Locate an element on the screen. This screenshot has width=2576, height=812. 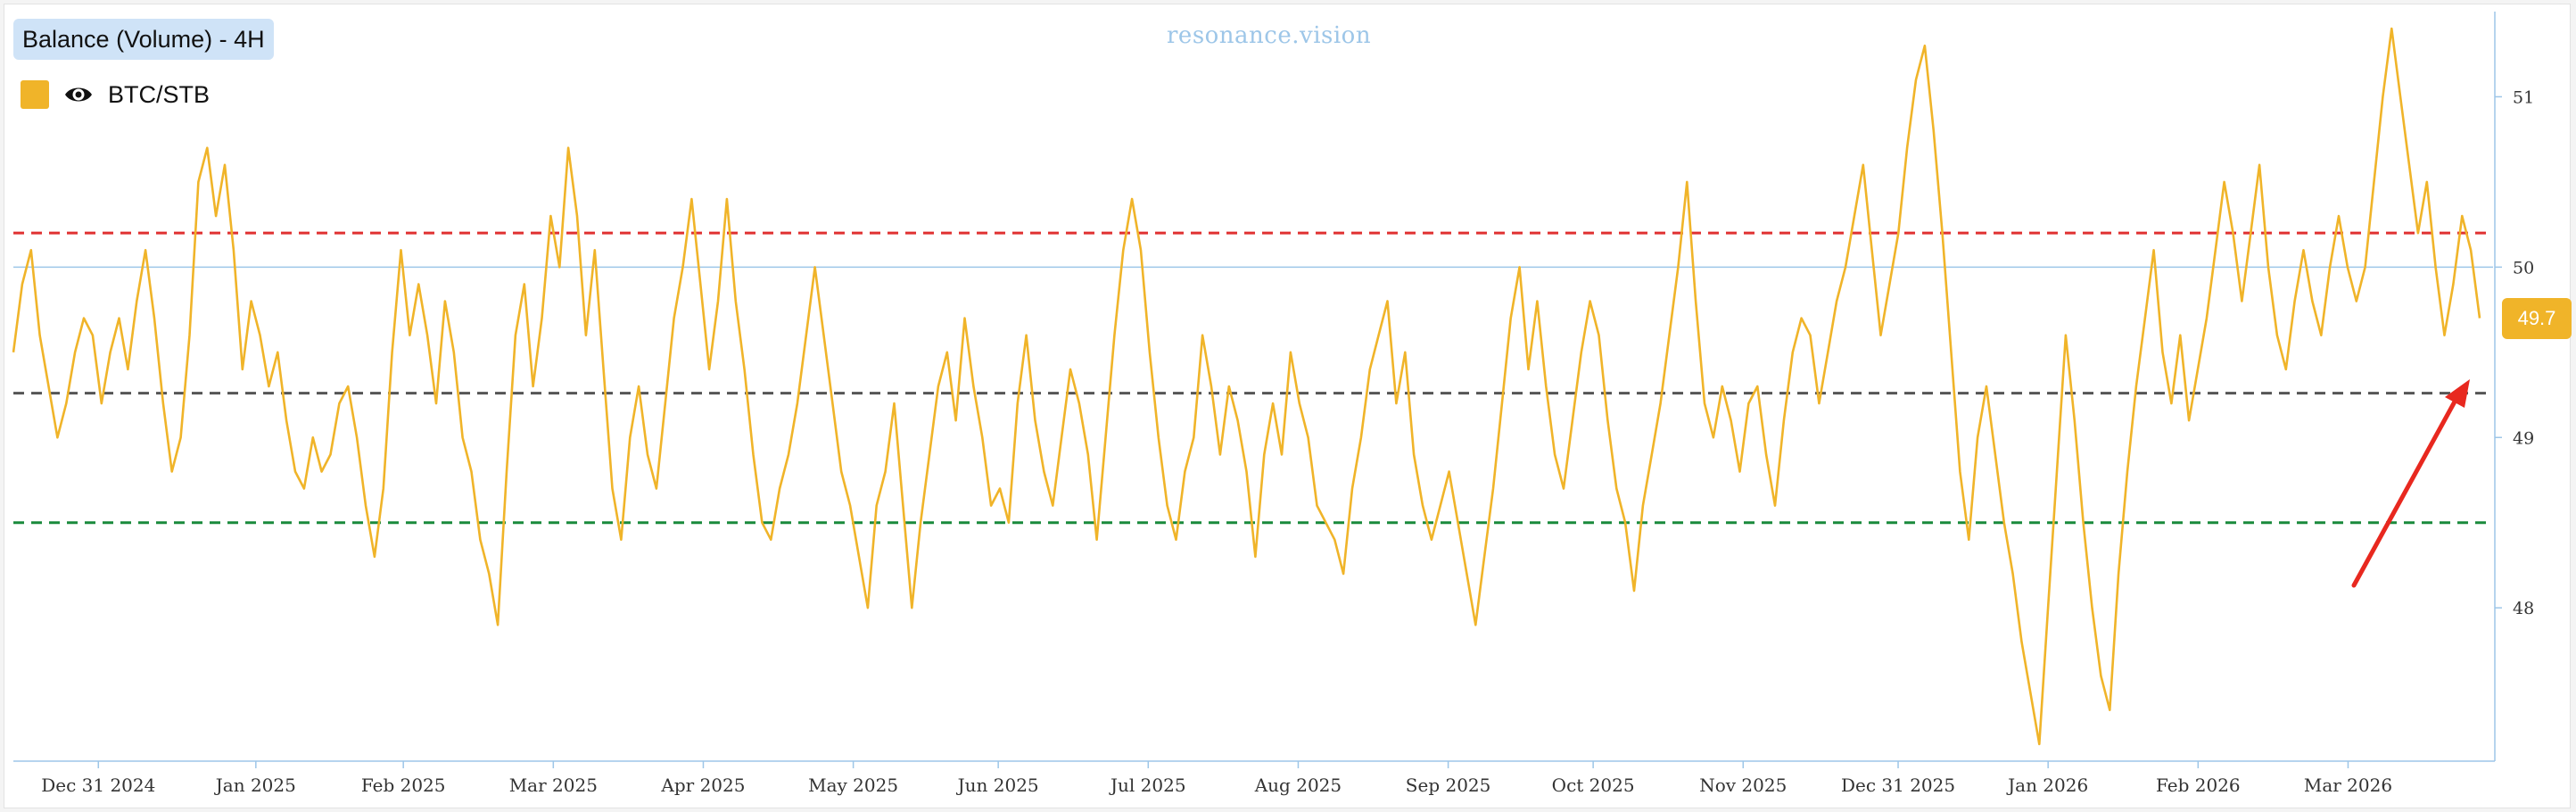
y-tick-label: 50 is located at coordinates (2524, 268).